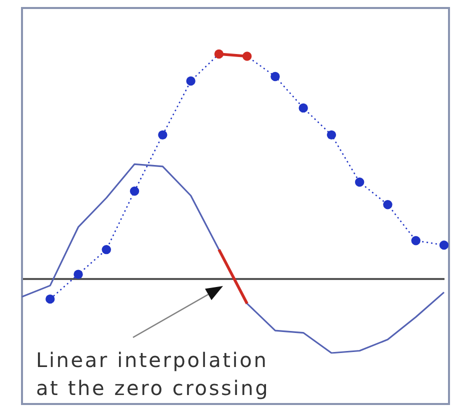 The height and width of the screenshot is (409, 451). I want to click on annotation: Linear interpolation at the zero crossing, so click(153, 374).